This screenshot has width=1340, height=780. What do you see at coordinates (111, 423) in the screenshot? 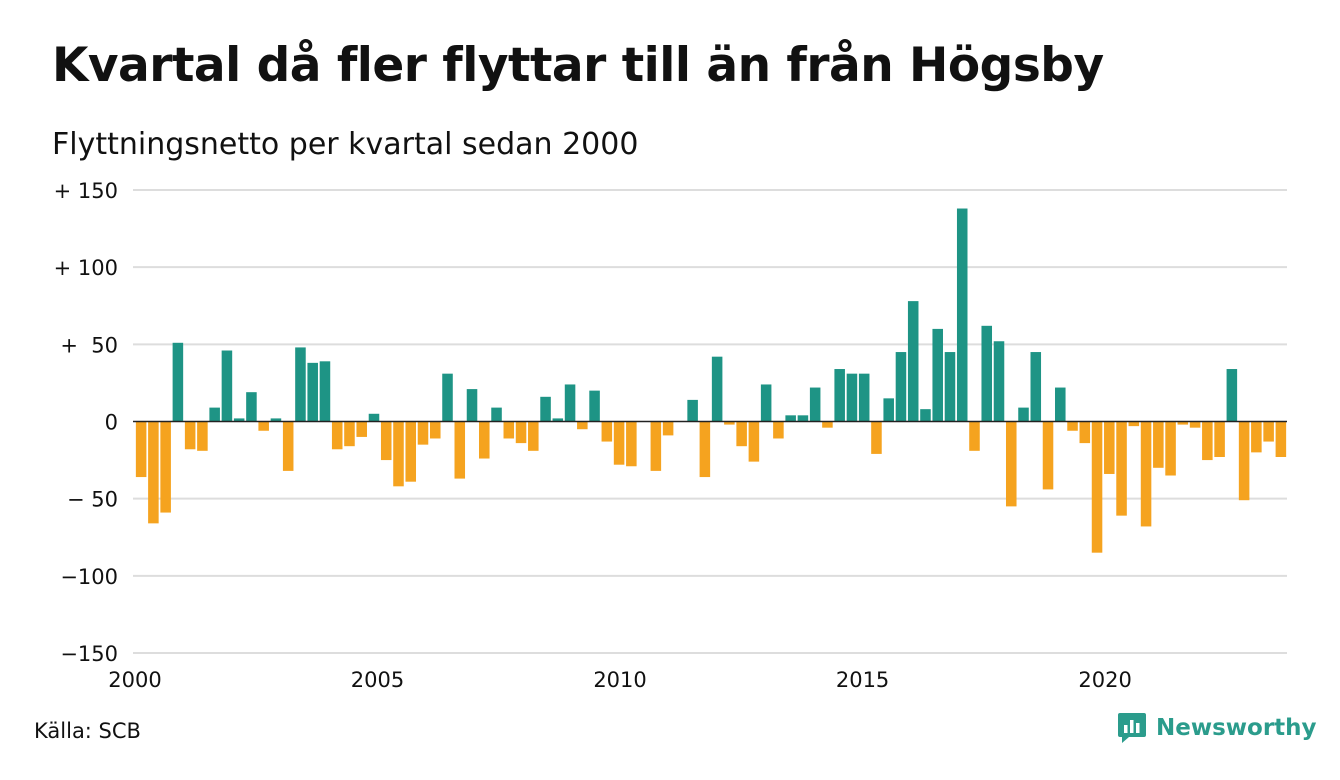
I see `y-tick-label: 0` at bounding box center [111, 423].